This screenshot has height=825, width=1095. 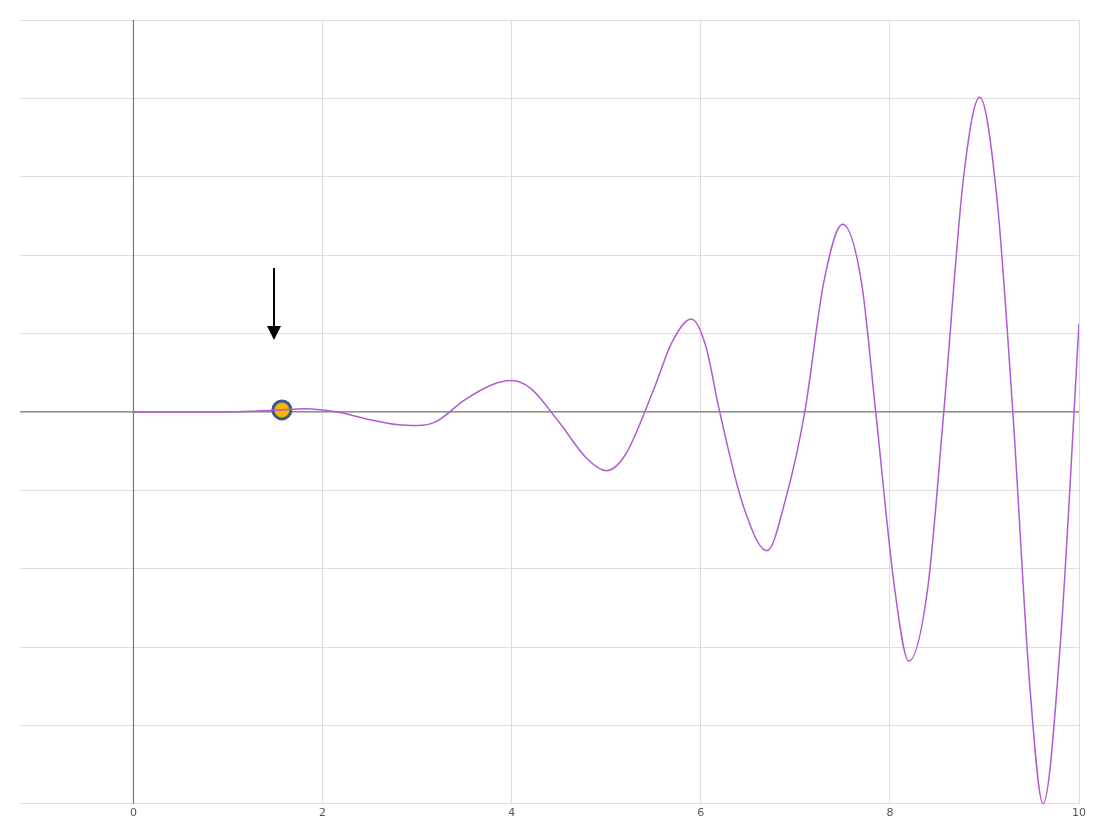 What do you see at coordinates (133, 813) in the screenshot?
I see `x-tick-label: 0` at bounding box center [133, 813].